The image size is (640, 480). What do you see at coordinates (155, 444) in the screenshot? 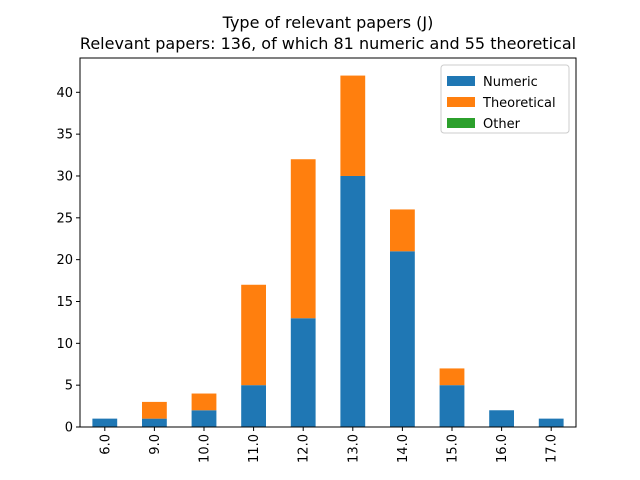
I see `x-tick-label: 9.0` at bounding box center [155, 444].